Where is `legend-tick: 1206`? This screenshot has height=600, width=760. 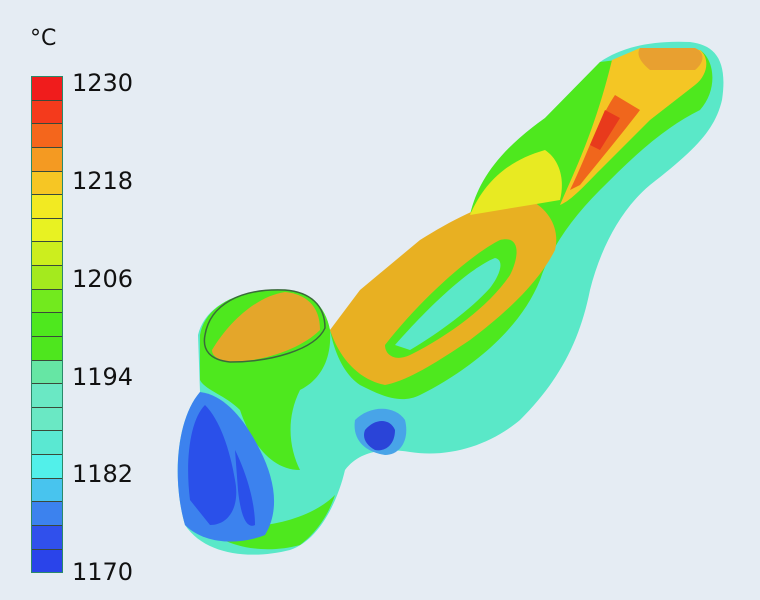
legend-tick: 1206 is located at coordinates (103, 279).